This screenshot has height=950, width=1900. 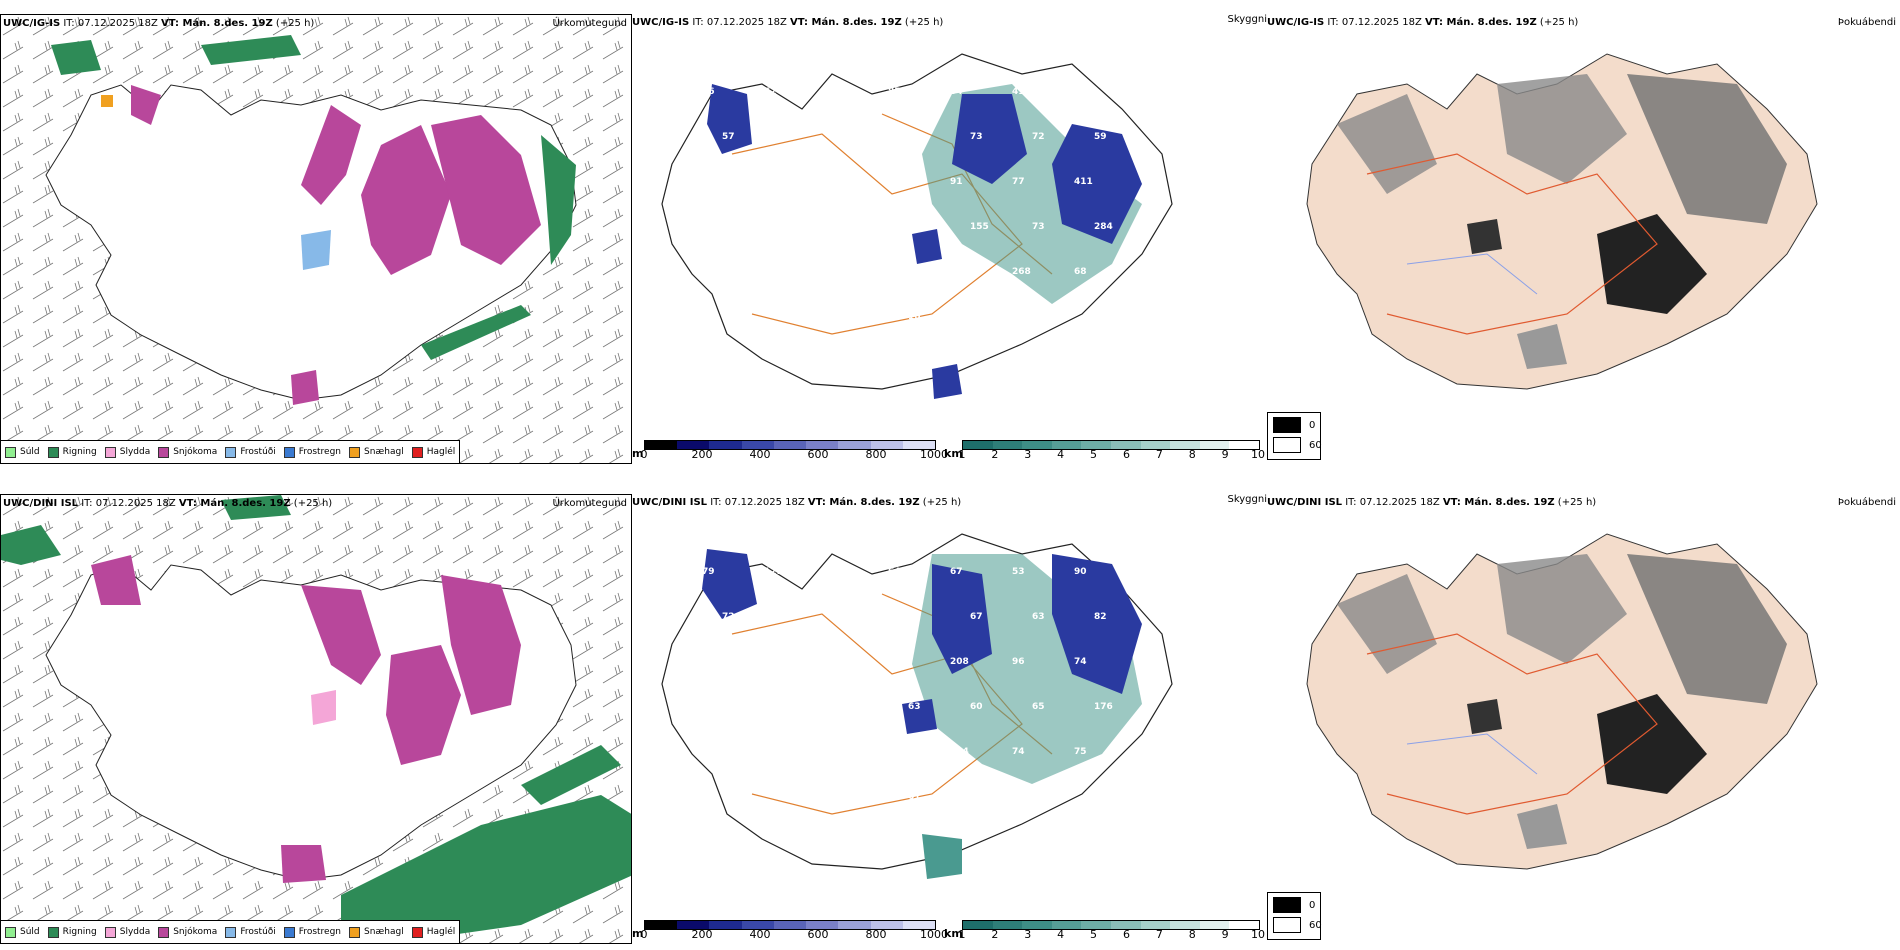 I want to click on cloud-base-label: 91, so click(x=956, y=182).